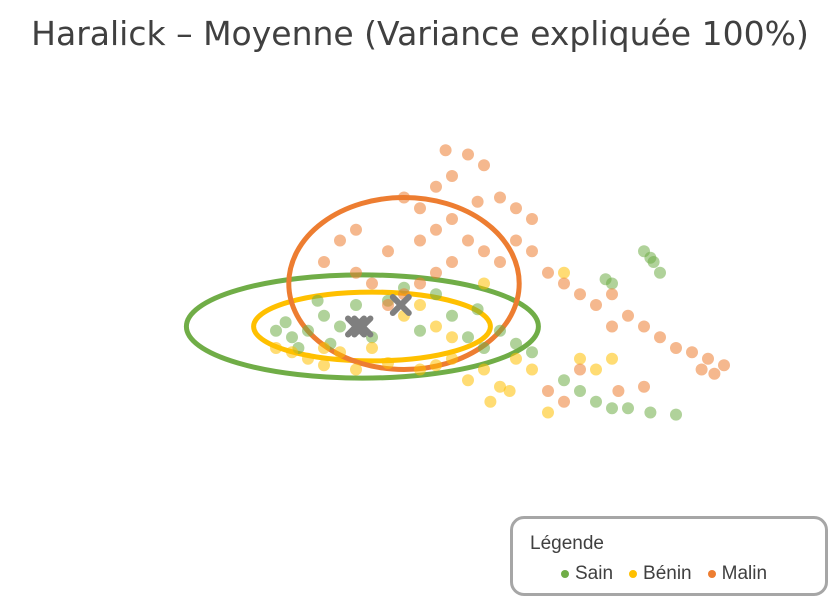 This screenshot has width=840, height=603. Describe the element at coordinates (744, 573) in the screenshot. I see `legend-label-malin: Malin` at that location.